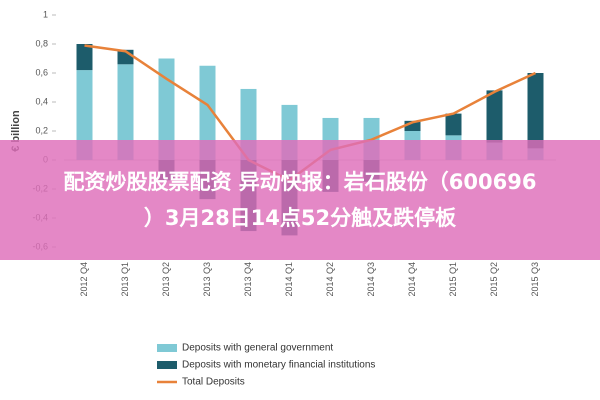 The width and height of the screenshot is (600, 400). What do you see at coordinates (453, 279) in the screenshot?
I see `x-tick-label: 2015 Q1` at bounding box center [453, 279].